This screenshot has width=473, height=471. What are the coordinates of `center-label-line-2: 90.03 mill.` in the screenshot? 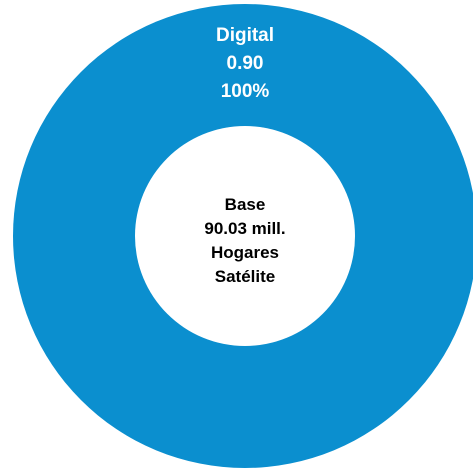 It's located at (245, 228).